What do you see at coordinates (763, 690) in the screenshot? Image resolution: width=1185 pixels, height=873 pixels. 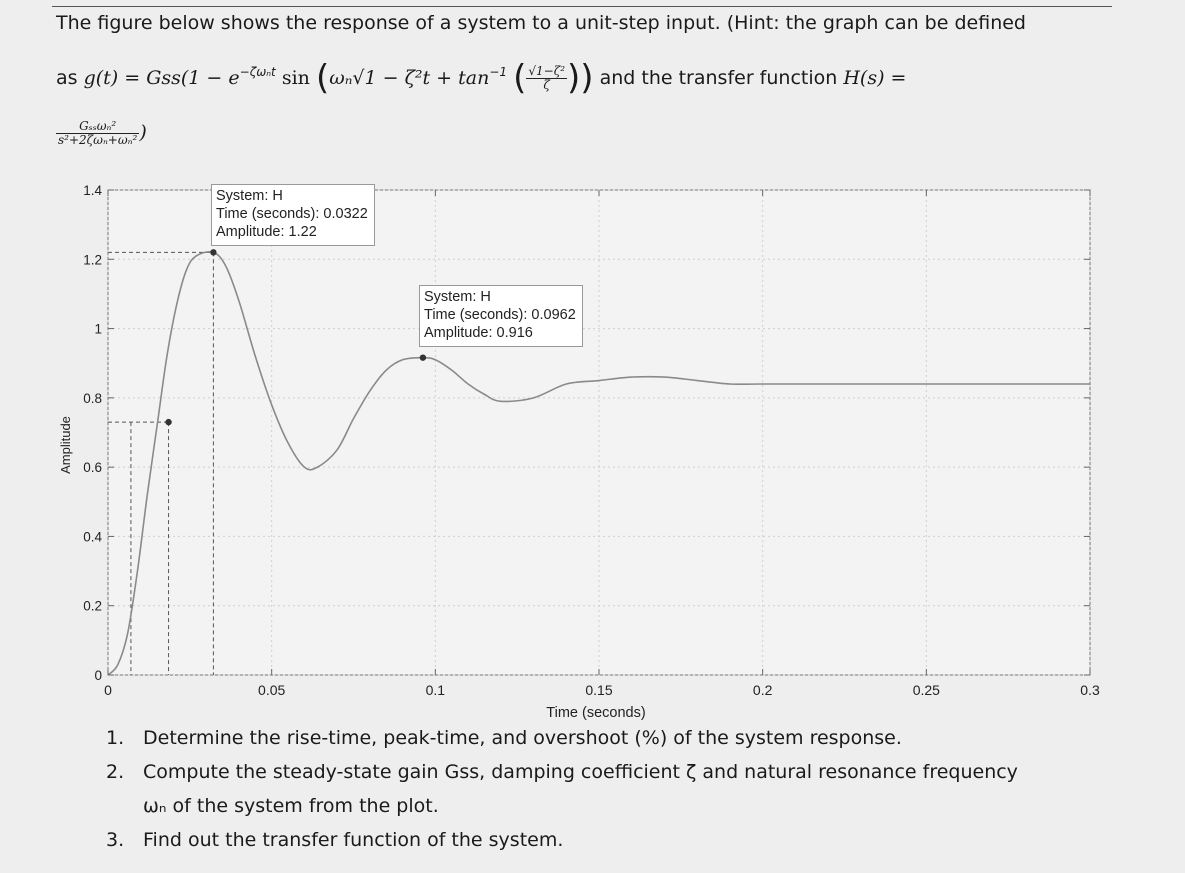 I see `x-tick-label: 0.2` at bounding box center [763, 690].